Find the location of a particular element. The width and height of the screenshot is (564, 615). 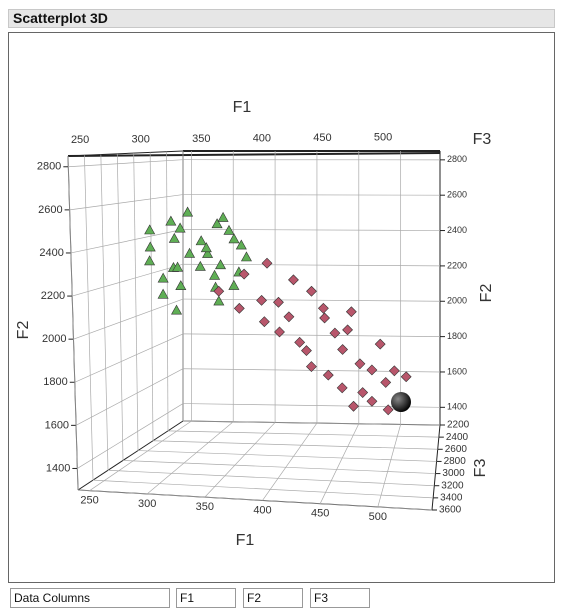

z-tick-label: 3200 is located at coordinates (452, 485).